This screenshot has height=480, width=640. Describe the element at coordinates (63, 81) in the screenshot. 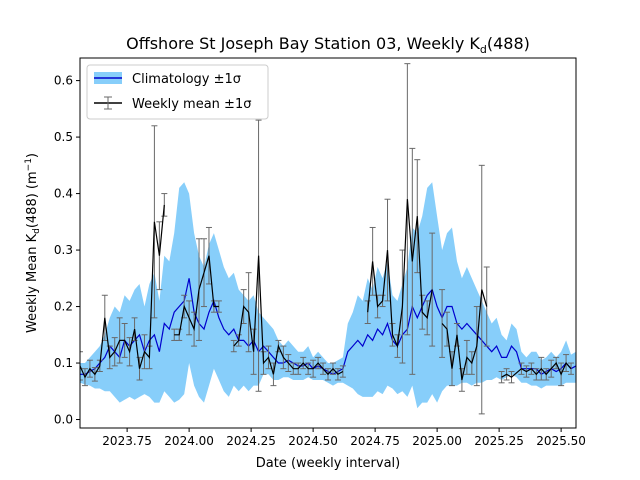

I see `y-tick-label: 0.6` at that location.